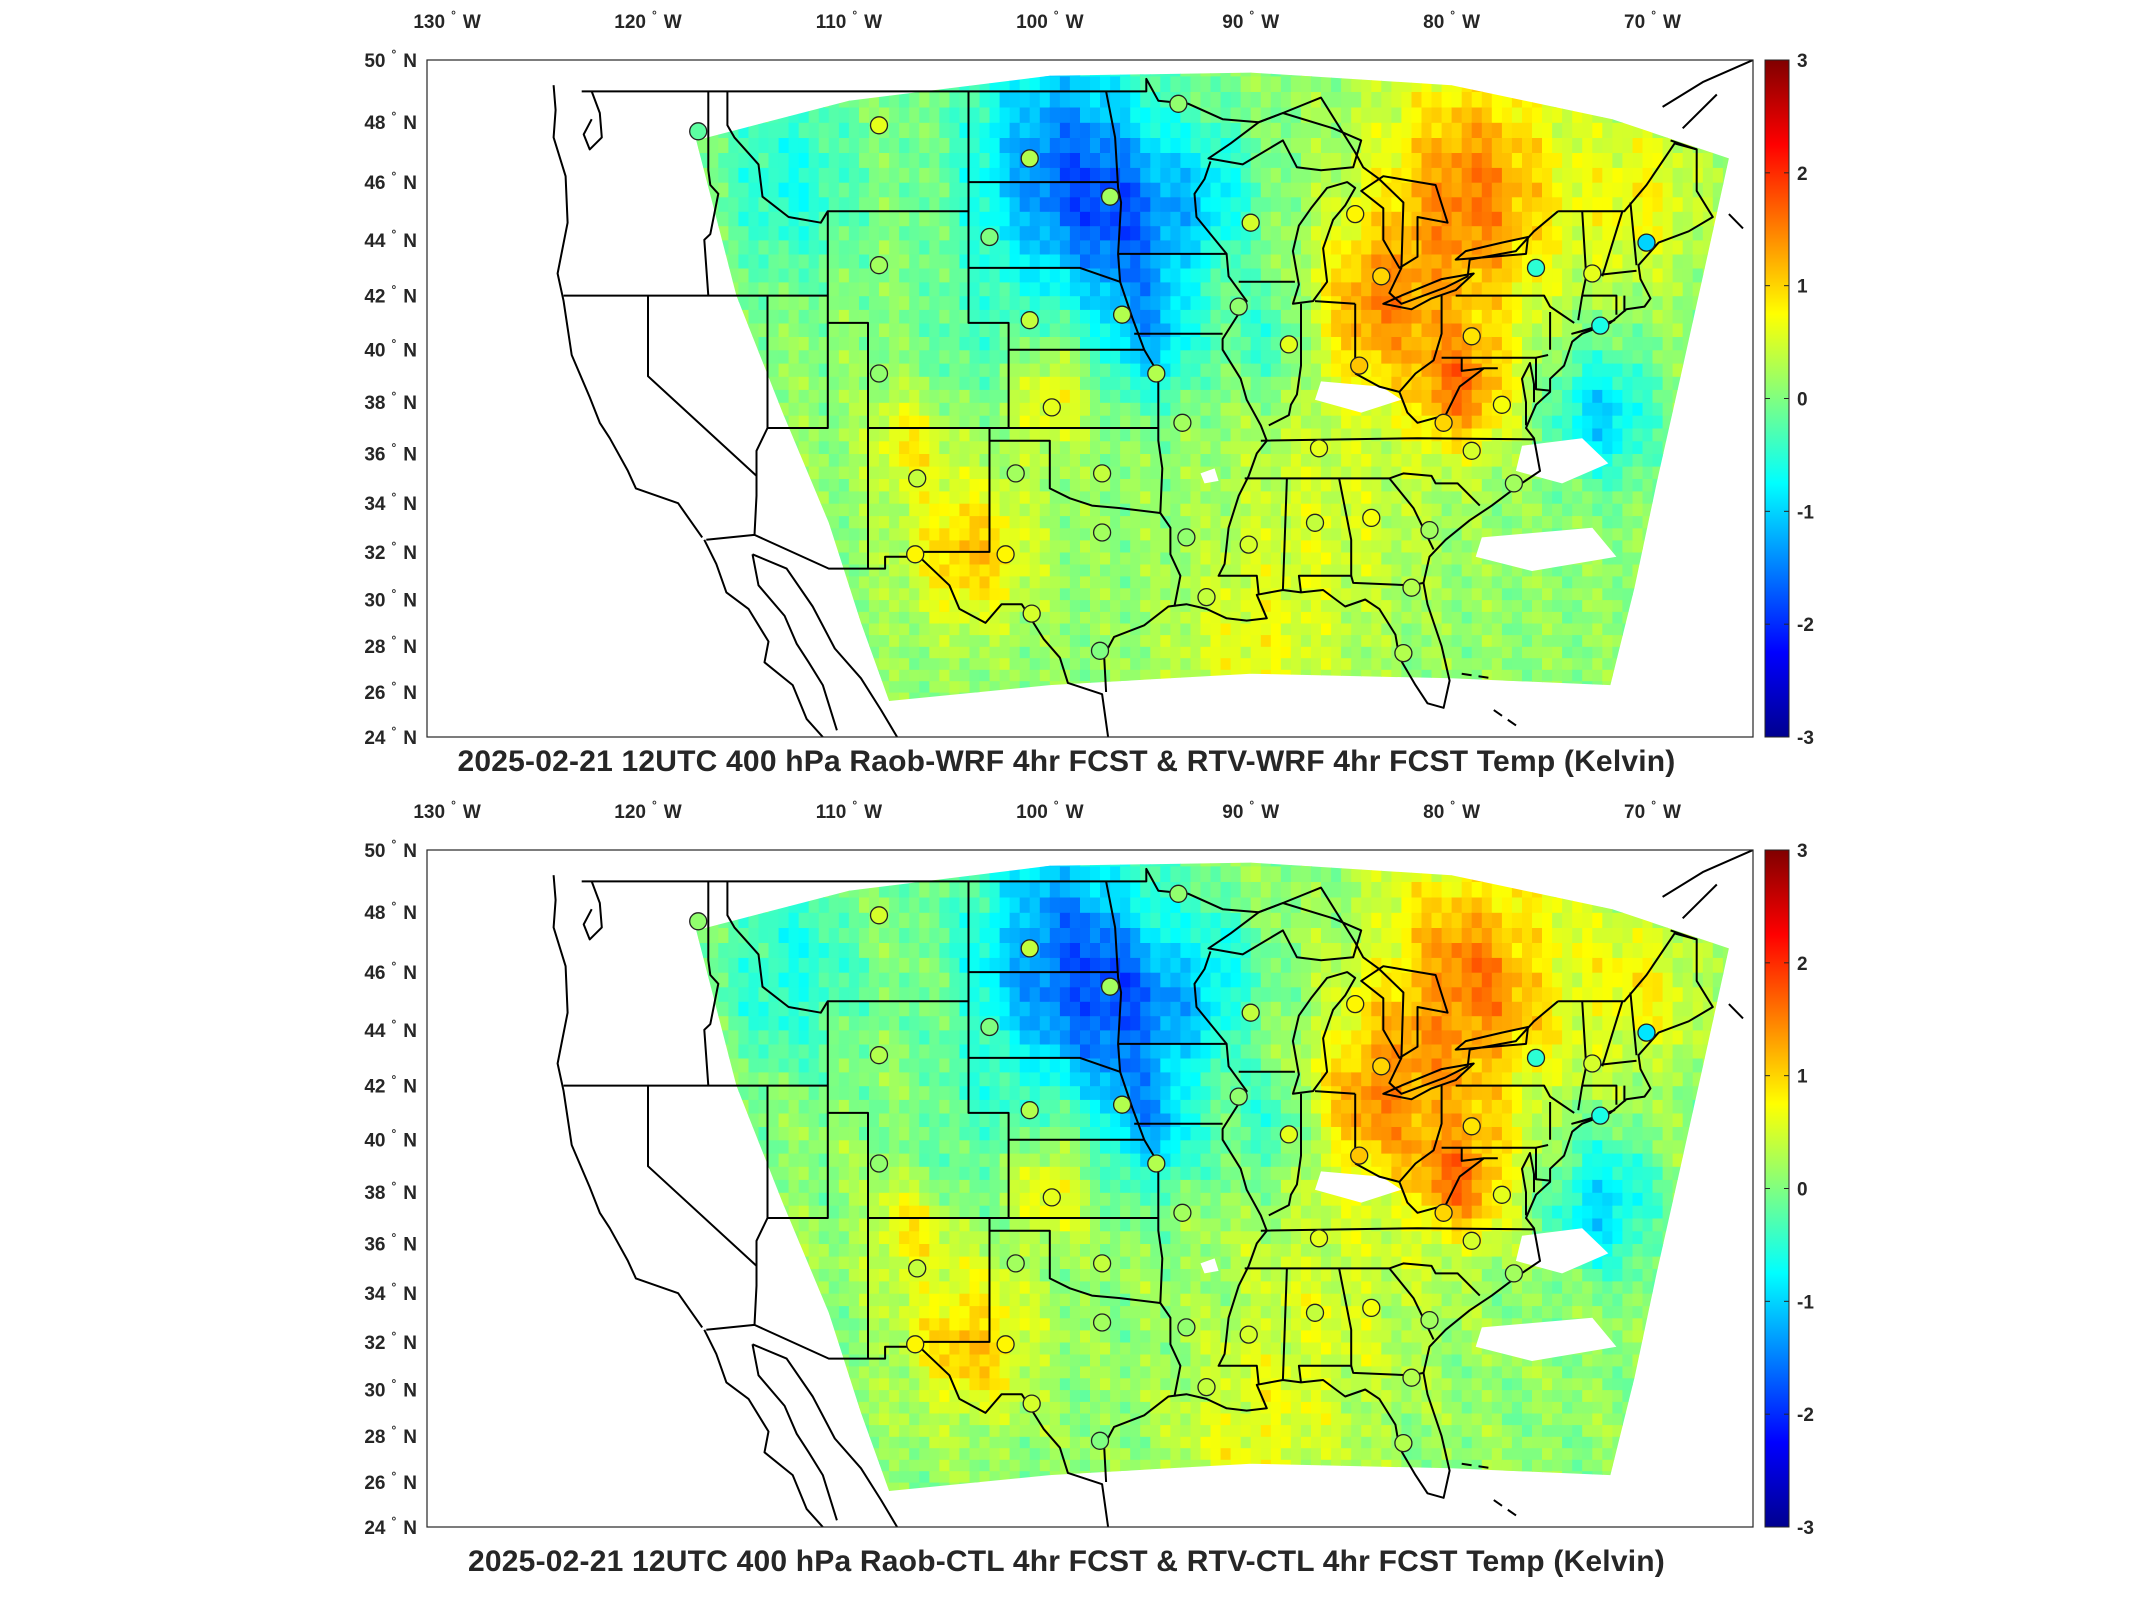 This screenshot has height=1600, width=2133. What do you see at coordinates (390, 849) in the screenshot?
I see `latitude-tick-label: 50 ° N` at bounding box center [390, 849].